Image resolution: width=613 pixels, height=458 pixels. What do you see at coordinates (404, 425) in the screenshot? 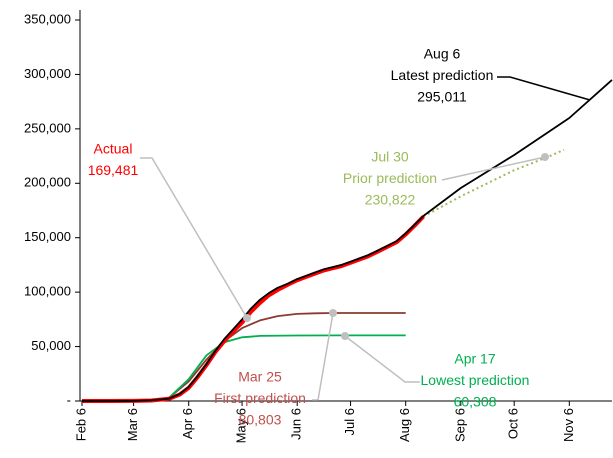
I see `x-tick-label: Aug 6` at bounding box center [404, 425].